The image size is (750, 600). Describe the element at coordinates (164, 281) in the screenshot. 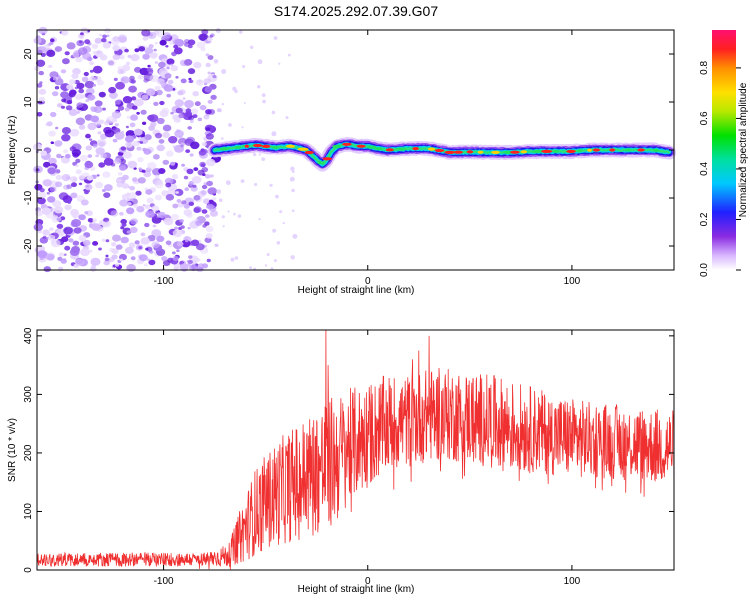

I see `x-tick-label: -100` at that location.